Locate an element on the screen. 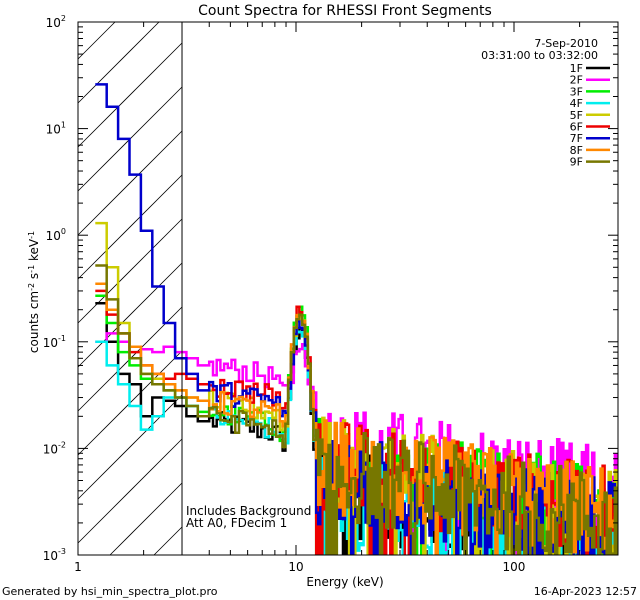 The height and width of the screenshot is (600, 640). legend-label-3F: 3F is located at coordinates (576, 91).